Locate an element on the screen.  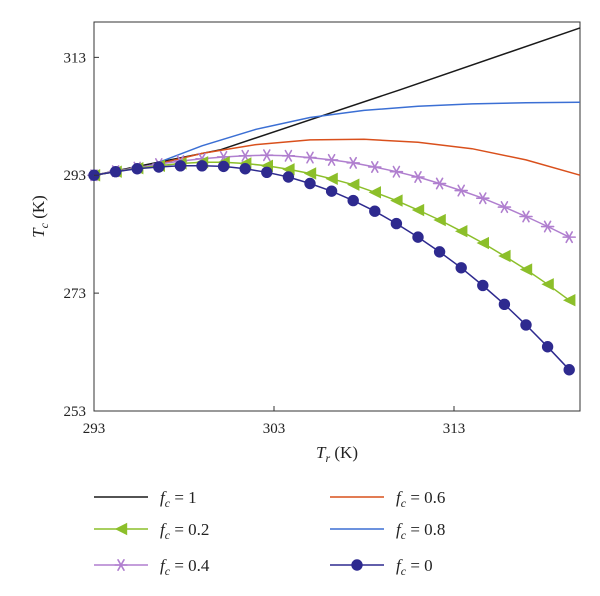
y-tick-label: 273 is located at coordinates (75, 294).